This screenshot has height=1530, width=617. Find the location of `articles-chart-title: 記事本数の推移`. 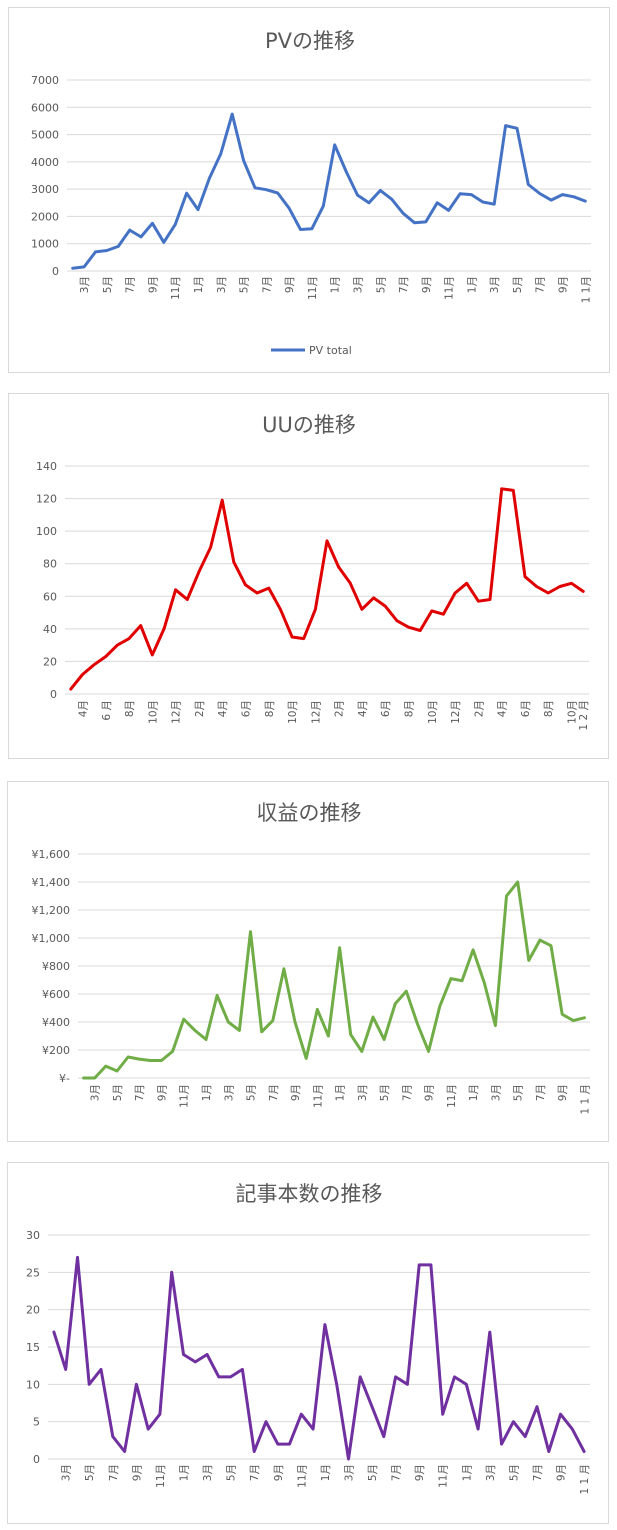

articles-chart-title: 記事本数の推移 is located at coordinates (309, 1194).